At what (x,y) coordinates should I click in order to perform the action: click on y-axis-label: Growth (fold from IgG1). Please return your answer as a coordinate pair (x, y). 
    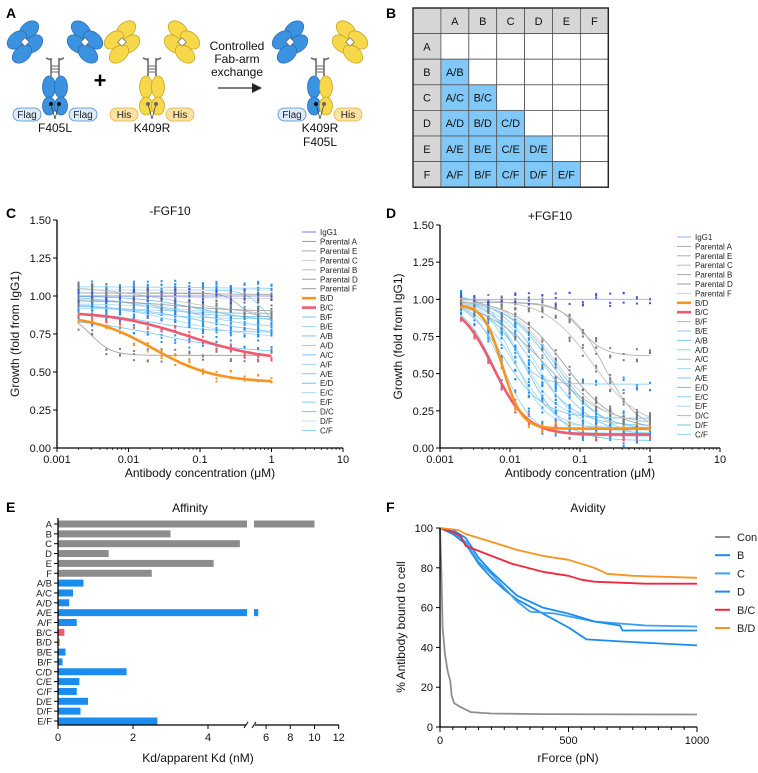
    Looking at the image, I should click on (15, 334).